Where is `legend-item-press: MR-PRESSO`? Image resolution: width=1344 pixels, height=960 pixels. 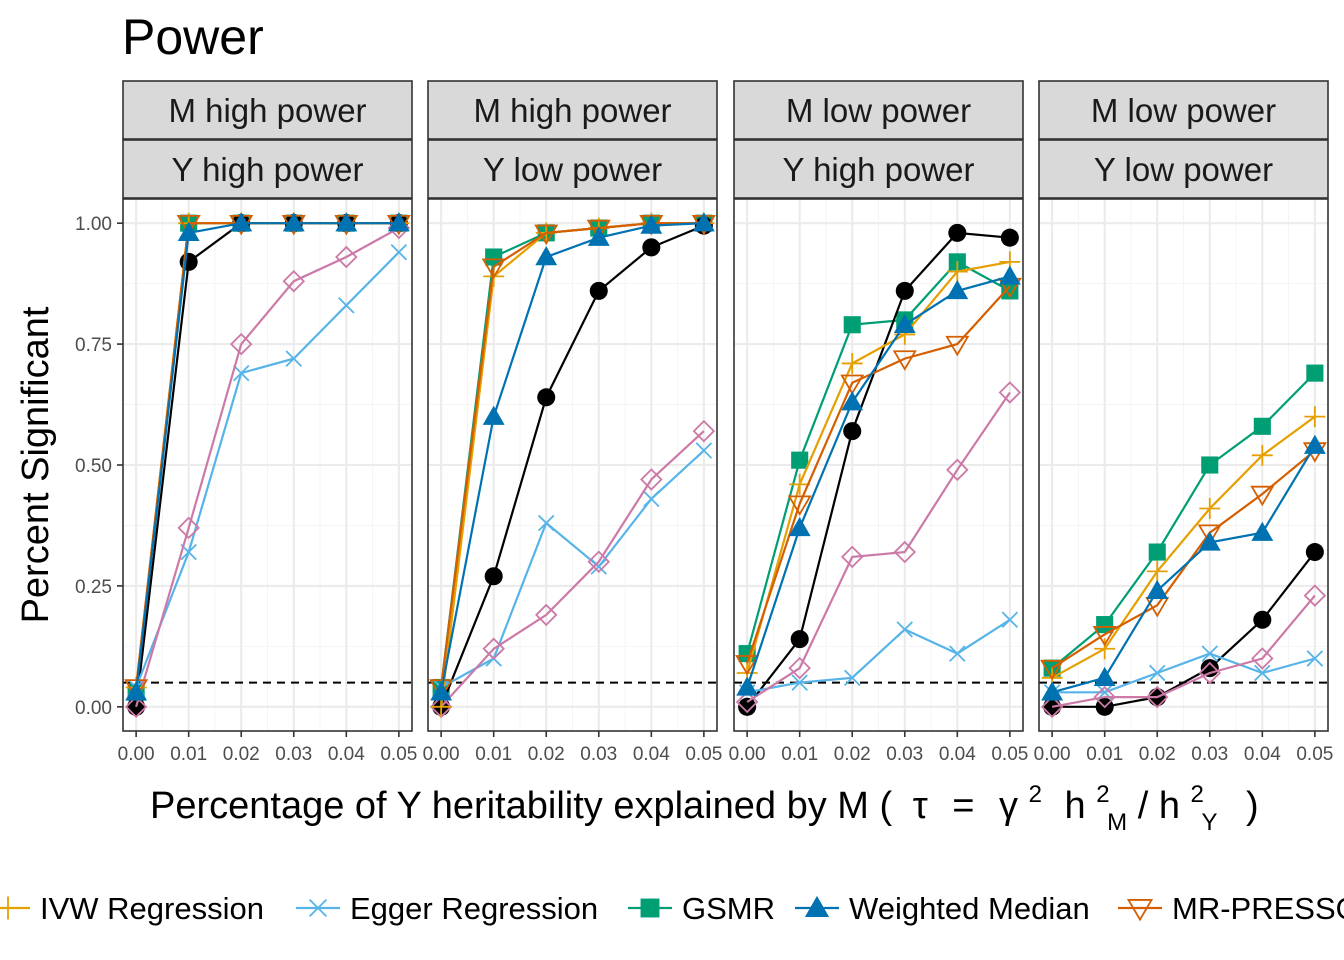
legend-item-press: MR-PRESSO is located at coordinates (1231, 908).